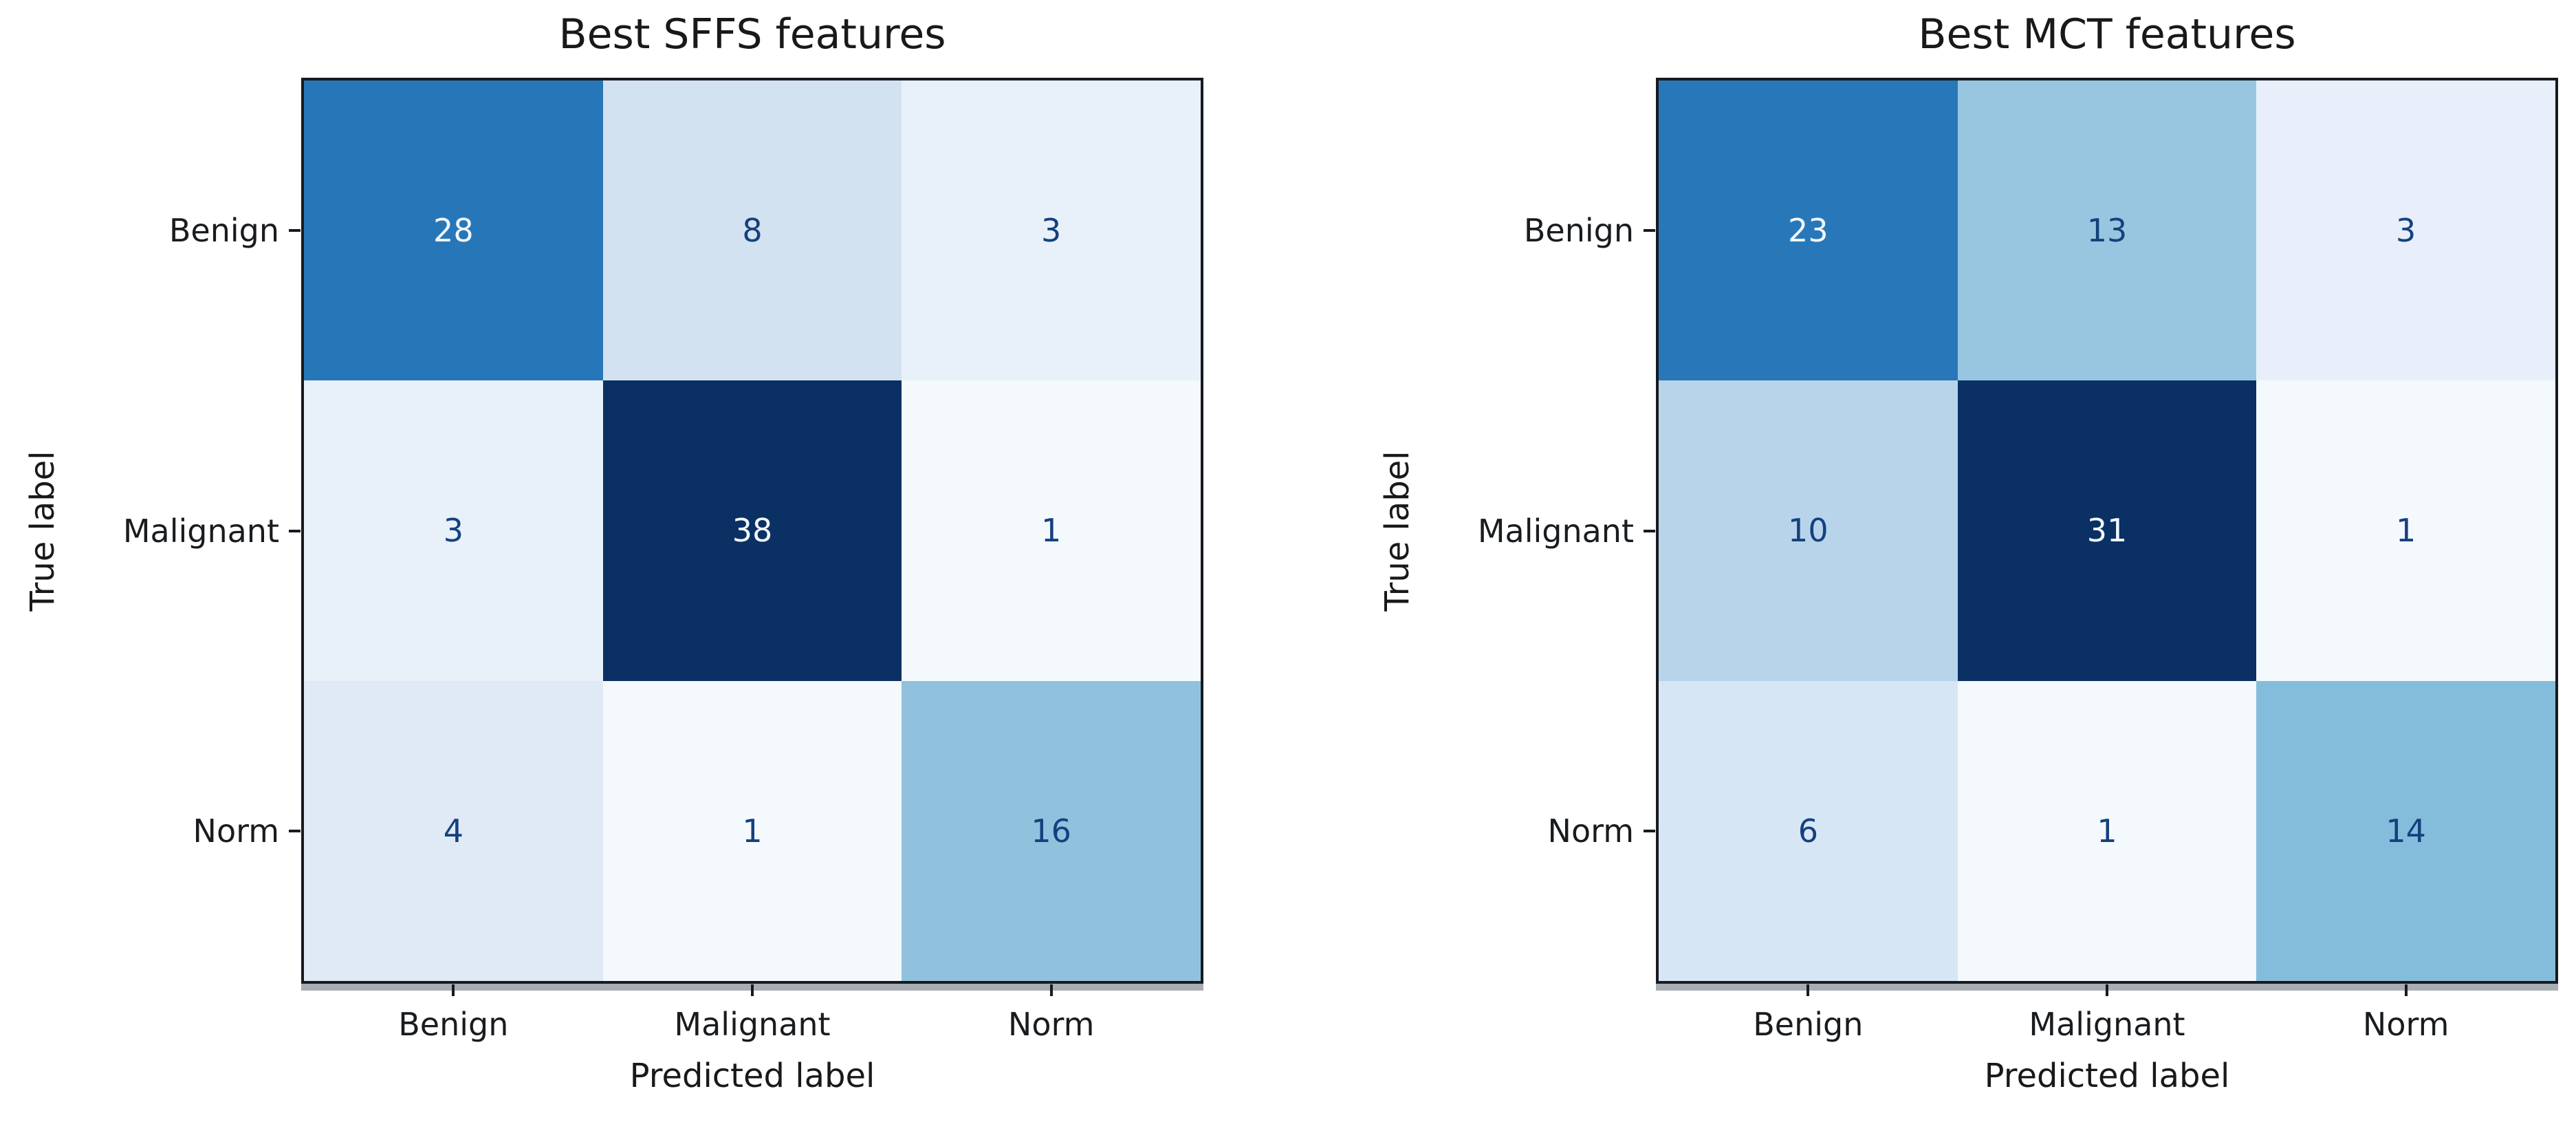 Image resolution: width=2576 pixels, height=1122 pixels. I want to click on heatmap-cell-norm-benign: 4, so click(453, 830).